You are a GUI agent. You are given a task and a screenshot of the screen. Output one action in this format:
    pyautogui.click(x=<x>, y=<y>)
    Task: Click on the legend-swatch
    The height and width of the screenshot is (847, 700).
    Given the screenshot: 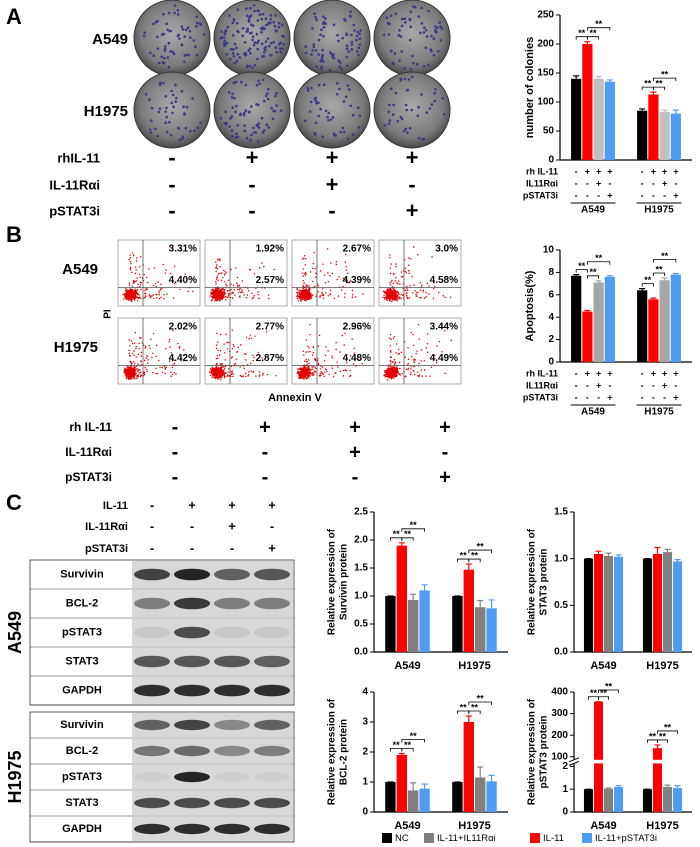 What is the action you would take?
    pyautogui.click(x=535, y=838)
    